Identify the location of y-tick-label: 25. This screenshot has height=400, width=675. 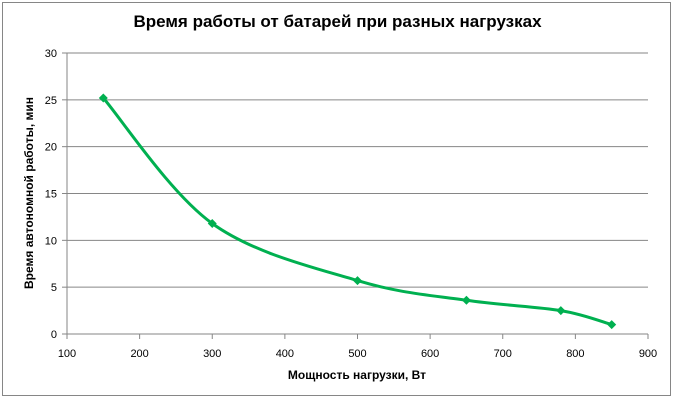
(51, 101).